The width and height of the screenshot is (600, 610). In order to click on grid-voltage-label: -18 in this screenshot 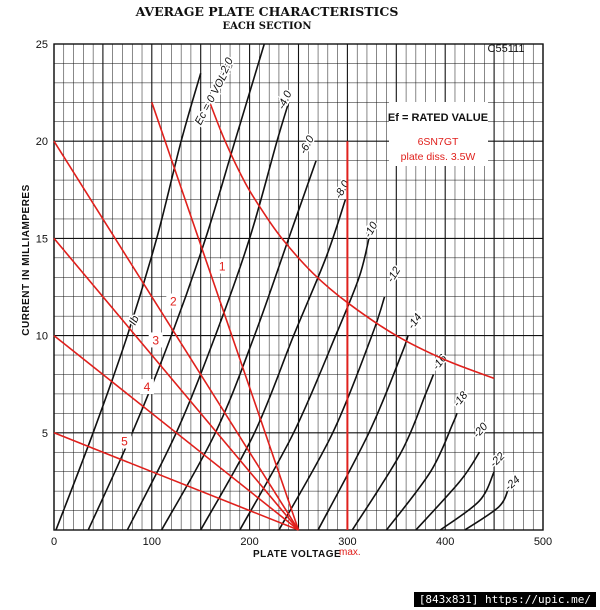, I will do `click(461, 399)`.